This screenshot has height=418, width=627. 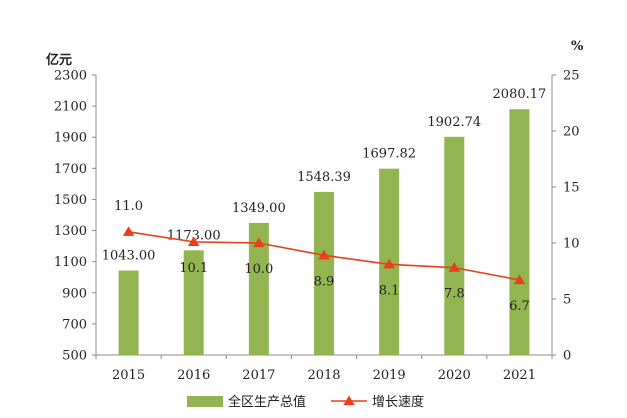 What do you see at coordinates (128, 206) in the screenshot?
I see `growth-value-label: 11.0` at bounding box center [128, 206].